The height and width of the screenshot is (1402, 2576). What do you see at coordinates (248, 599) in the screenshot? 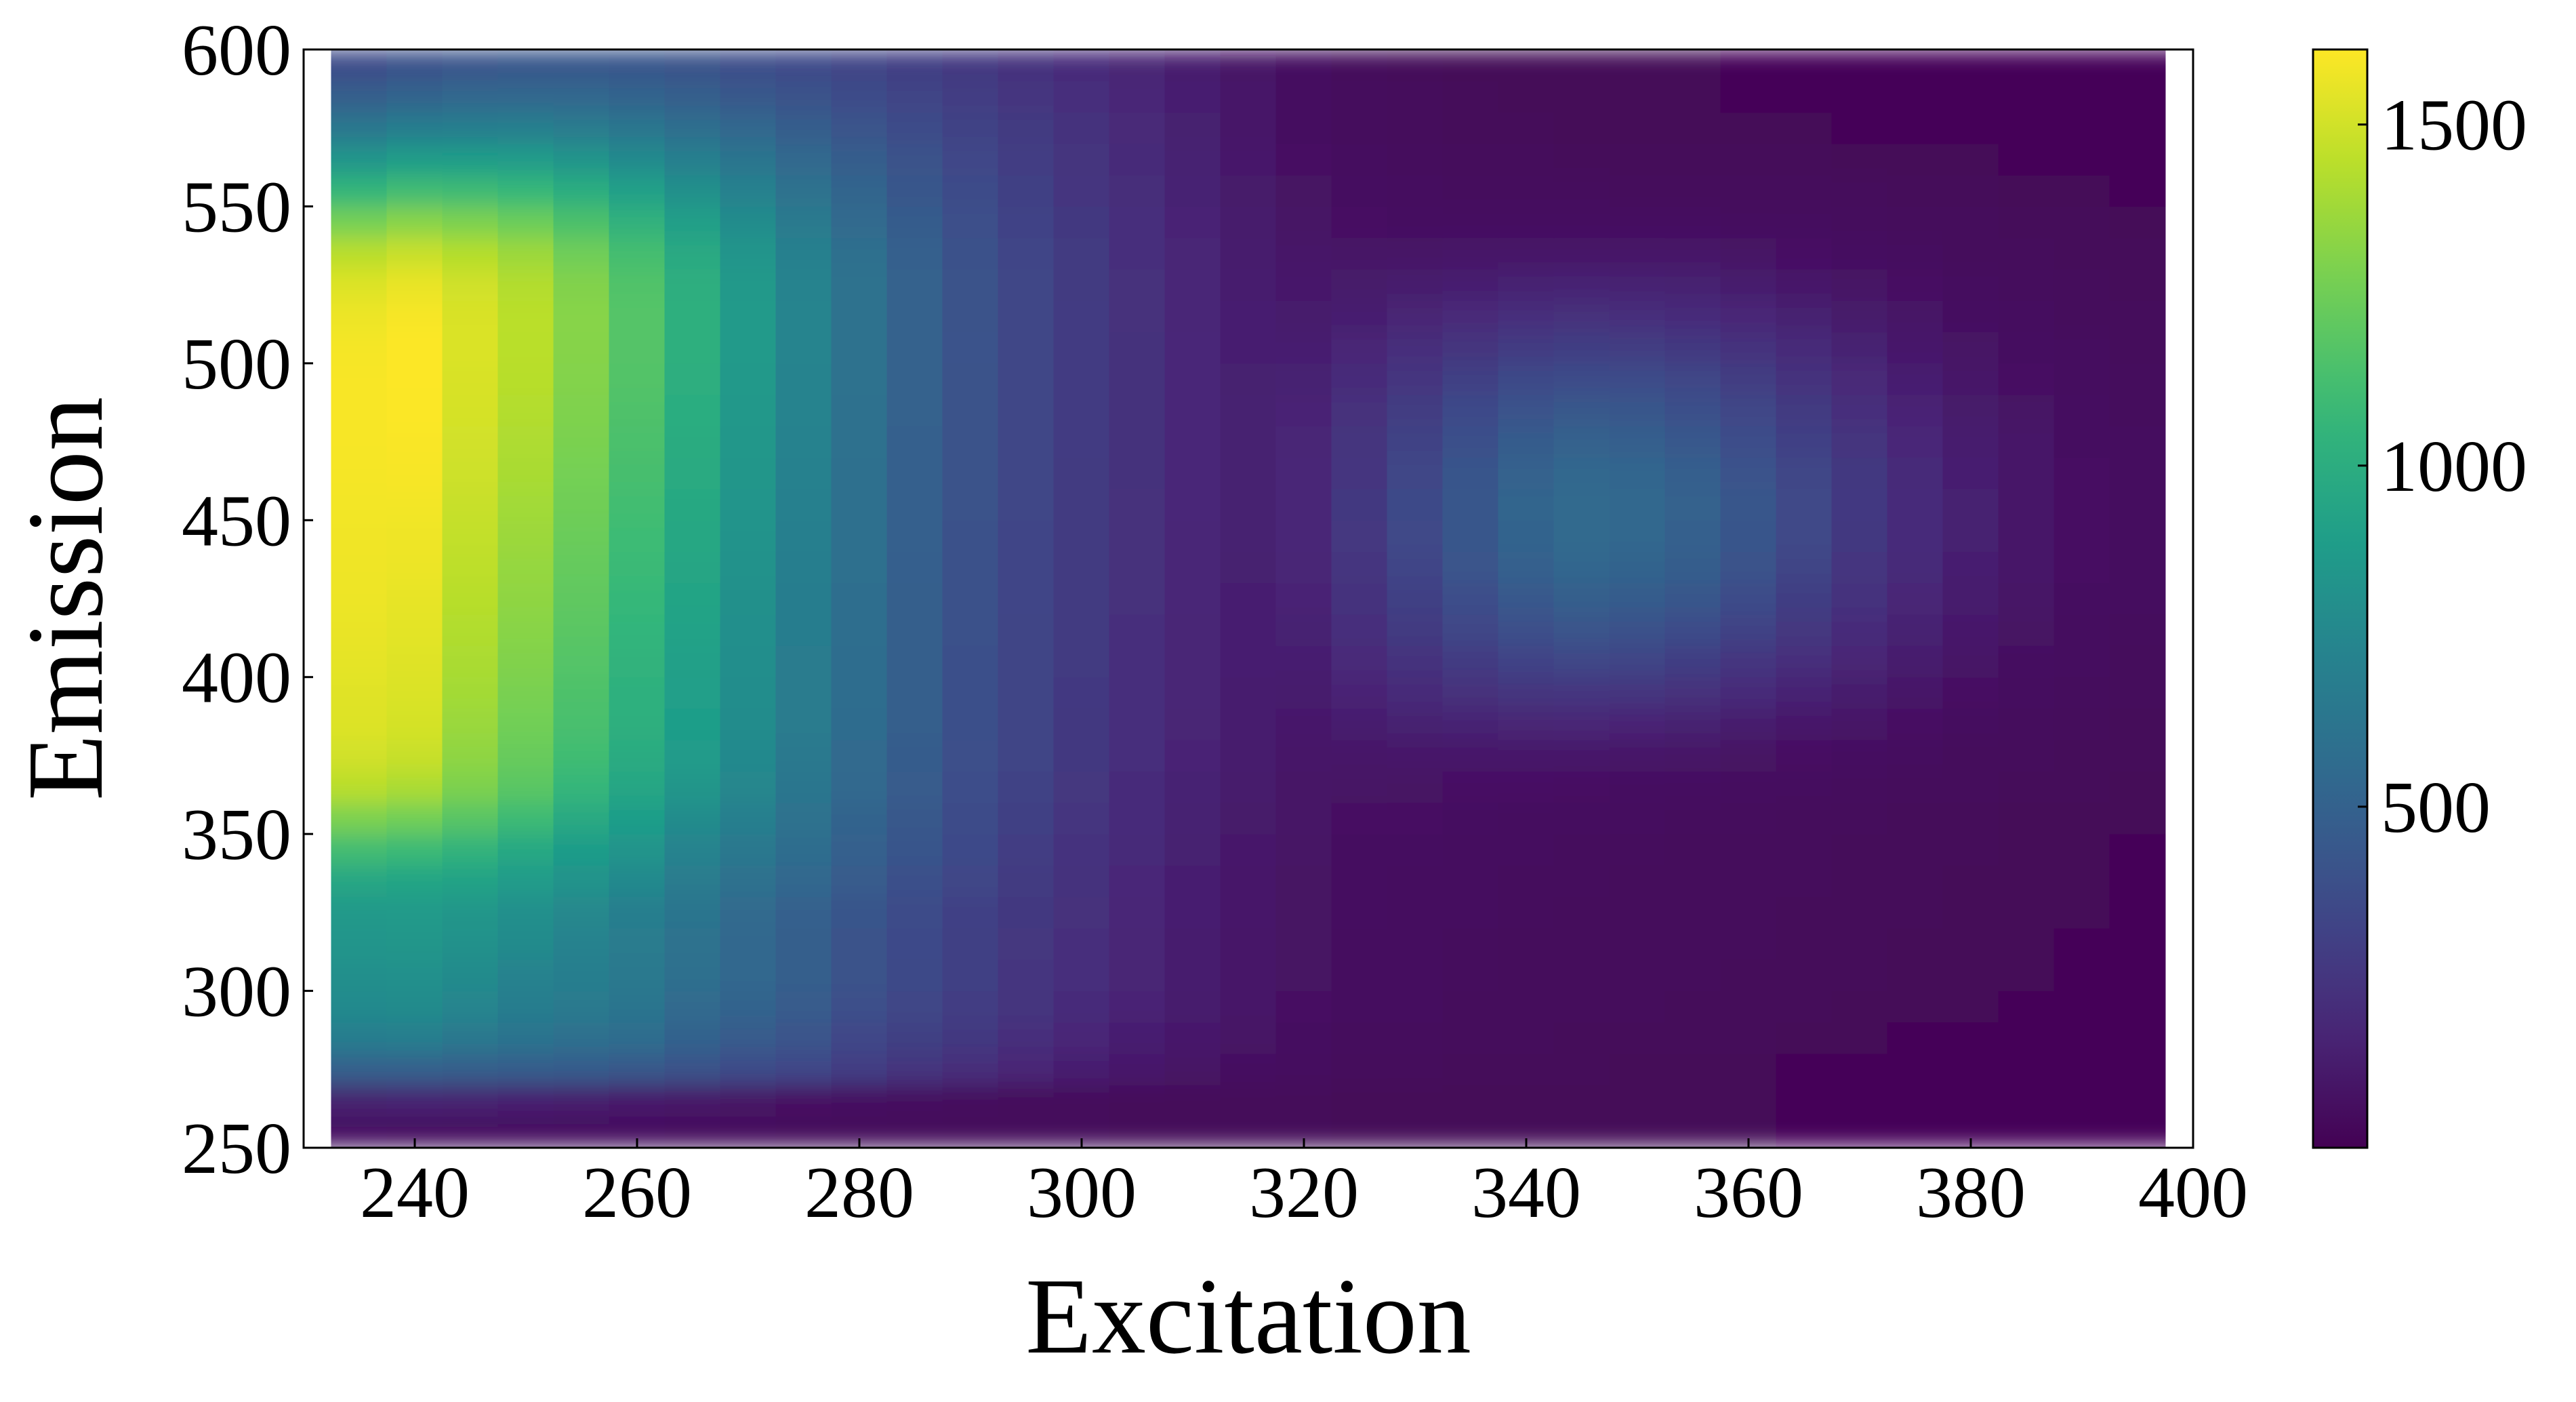
I see `y-axis-ticks: 250 300 350 400 450 500 550 600` at bounding box center [248, 599].